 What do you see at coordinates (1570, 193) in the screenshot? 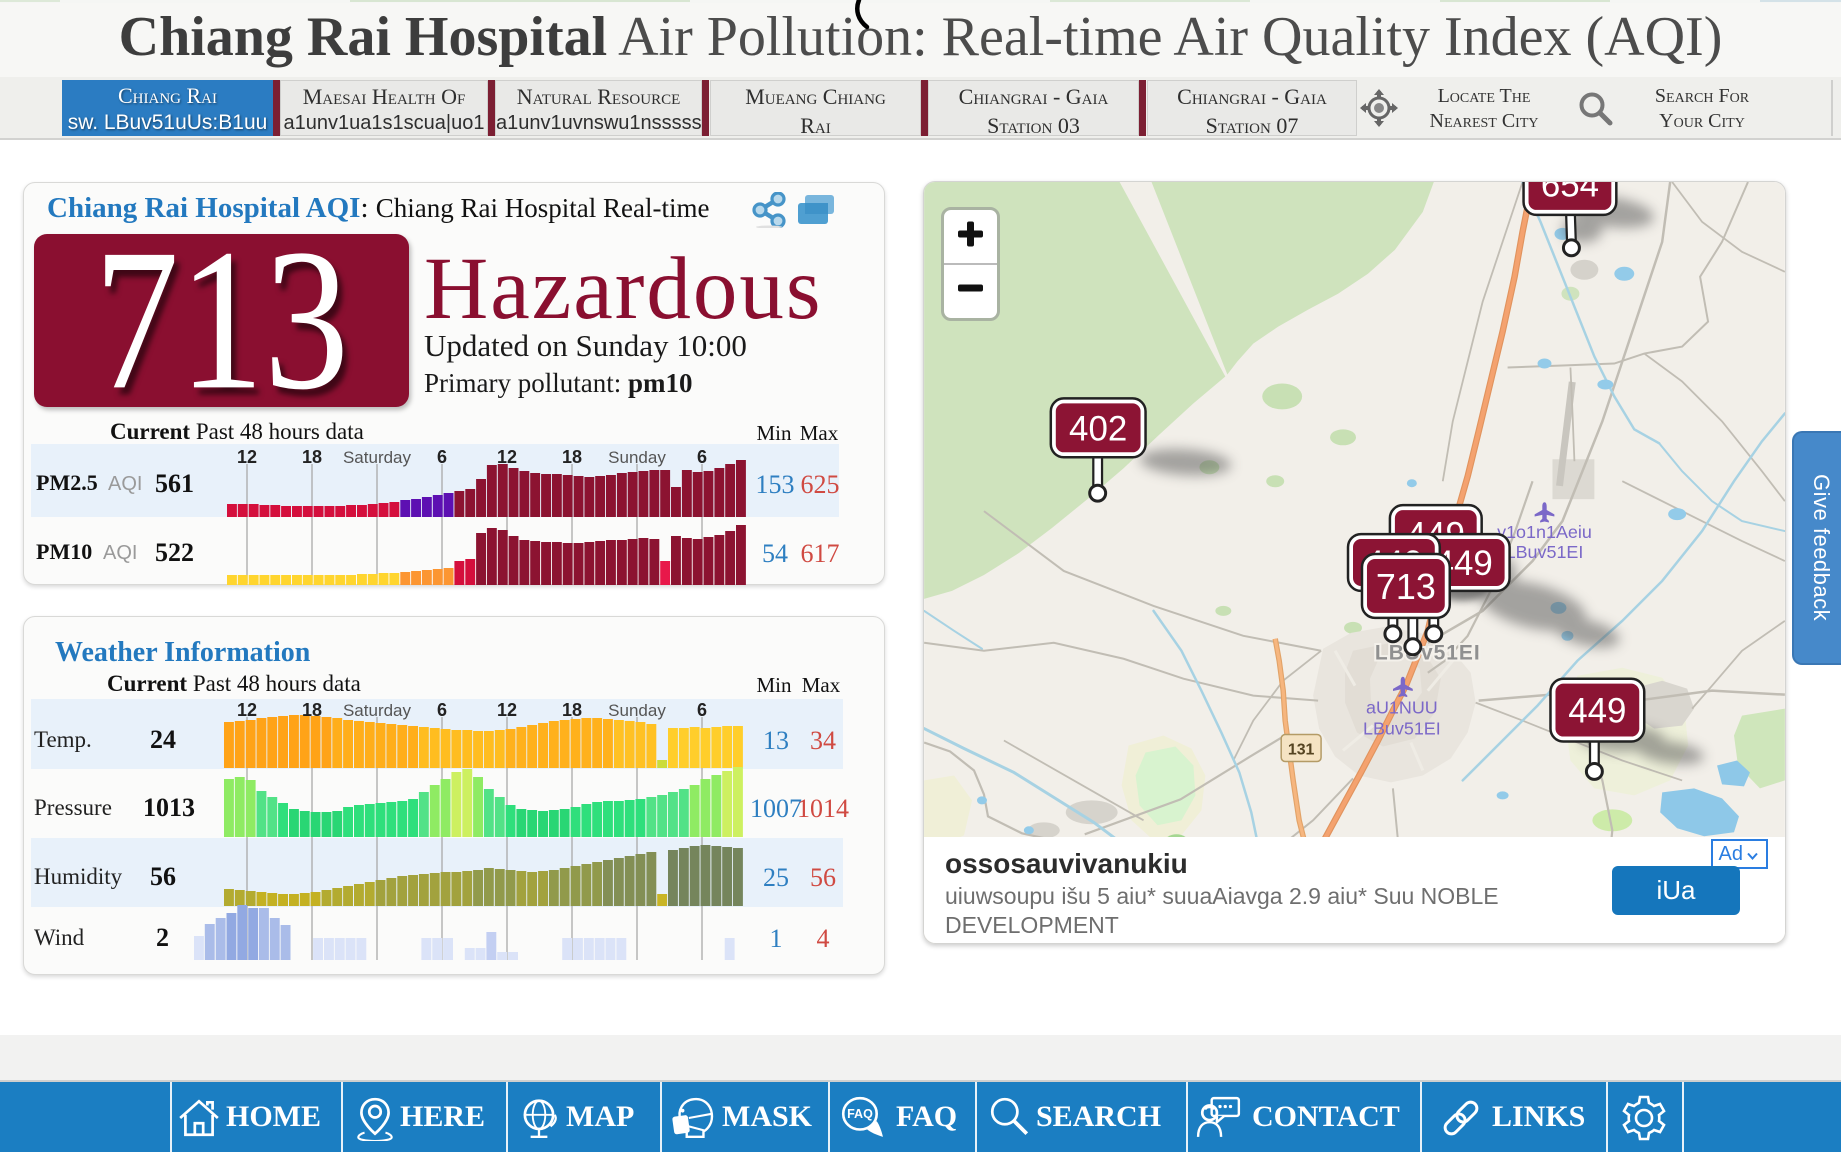
I see `svg-text: 654` at bounding box center [1570, 193].